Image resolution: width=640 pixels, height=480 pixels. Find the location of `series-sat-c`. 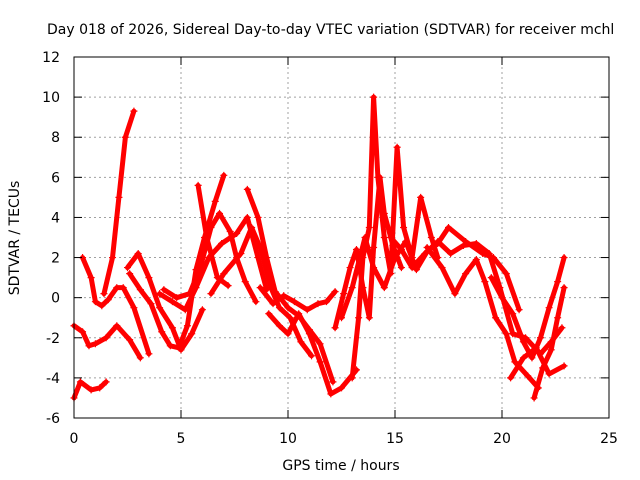

series-sat-c is located at coordinates (116, 306).